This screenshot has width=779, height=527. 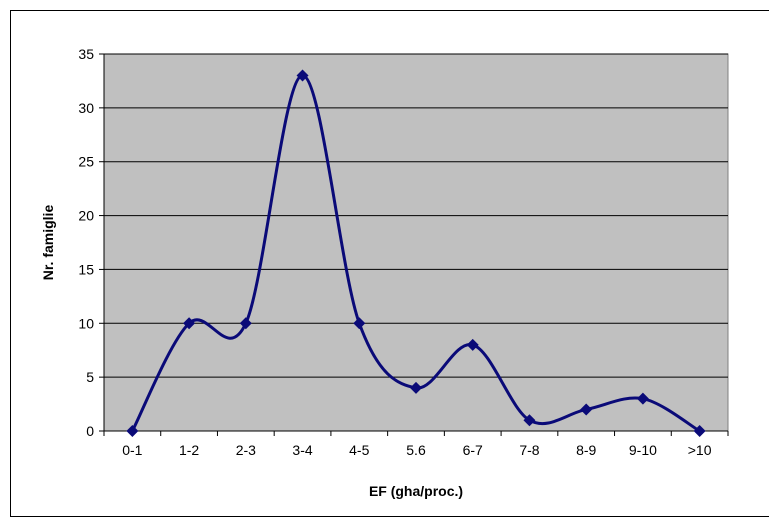 I want to click on x-tick-label: 2-3, so click(x=246, y=450).